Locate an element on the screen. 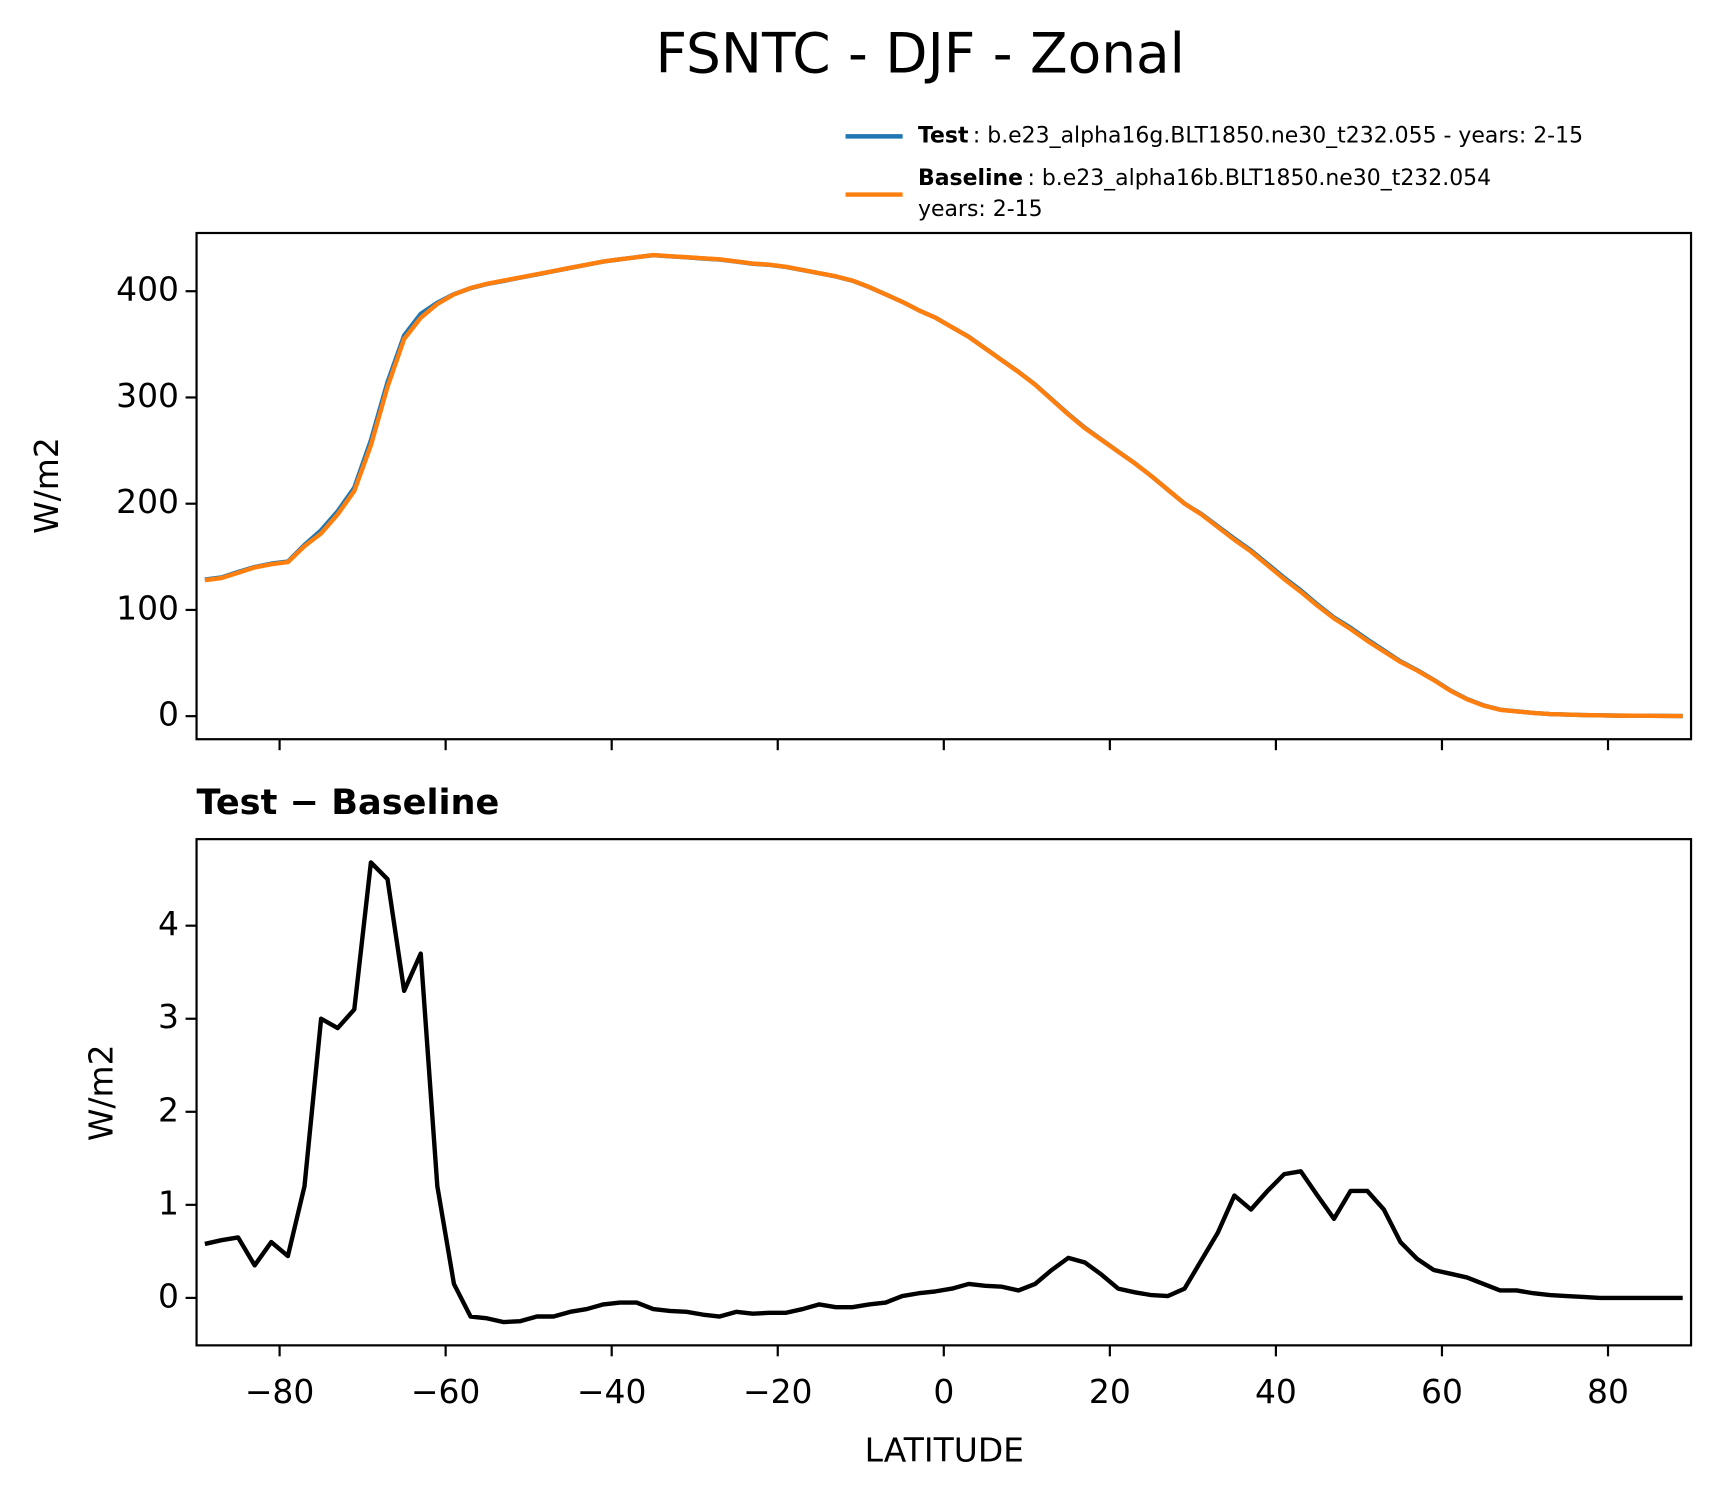  legend-label: Test is located at coordinates (943, 135).